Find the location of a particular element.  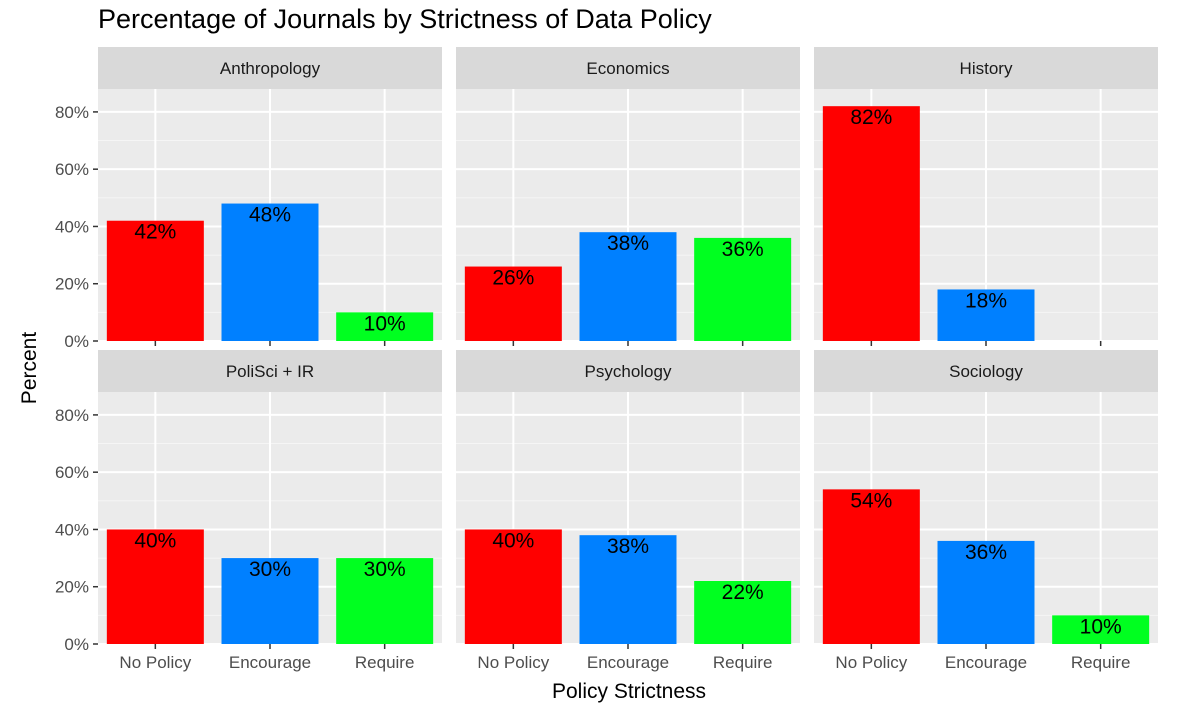

bar-history-encourage is located at coordinates (986, 315).